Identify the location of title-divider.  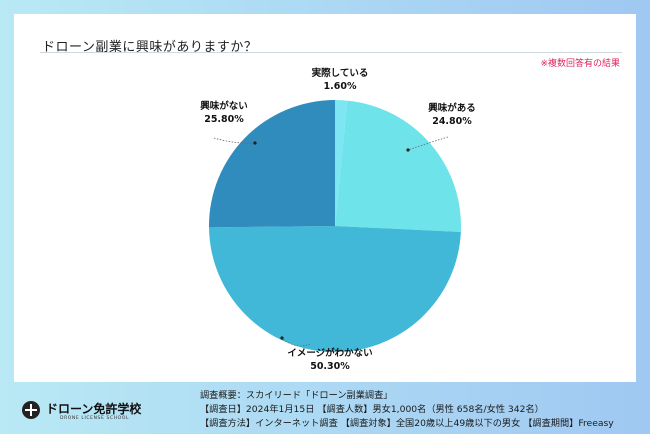
(331, 52).